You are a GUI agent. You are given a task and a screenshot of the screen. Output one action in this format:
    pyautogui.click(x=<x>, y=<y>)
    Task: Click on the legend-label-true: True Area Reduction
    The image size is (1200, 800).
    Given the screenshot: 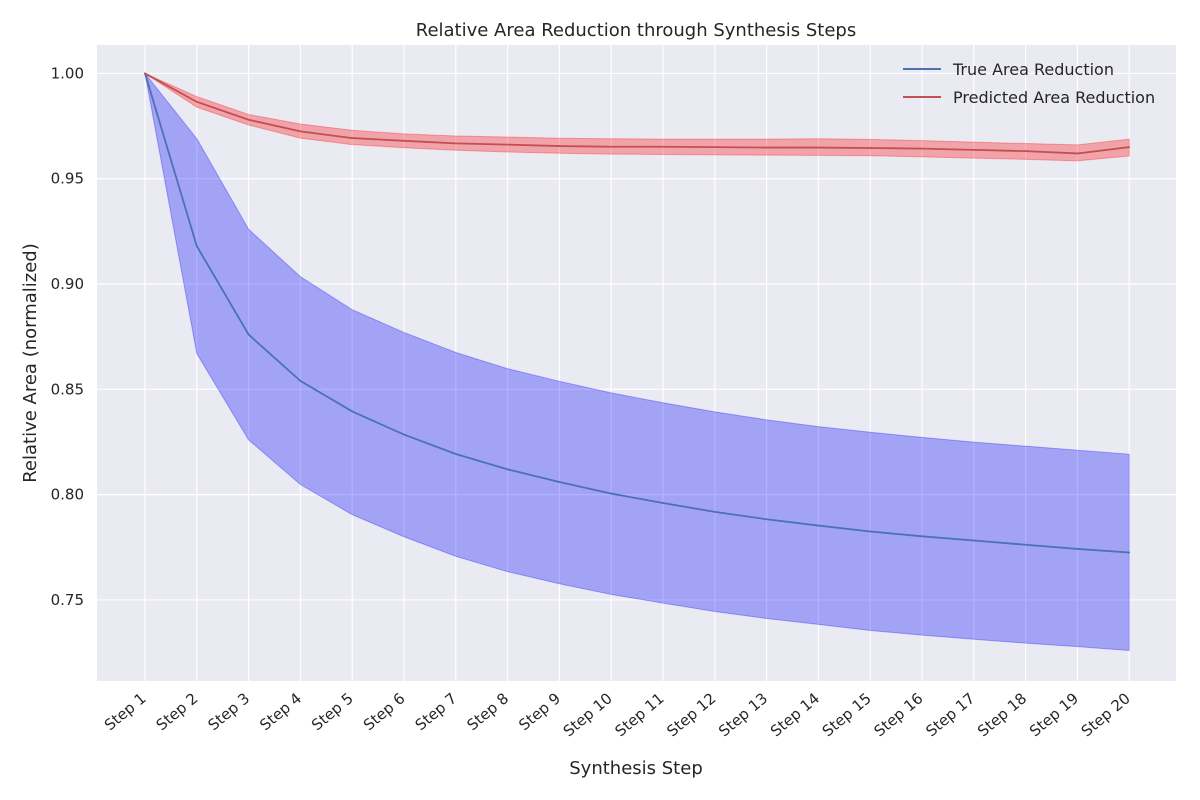 What is the action you would take?
    pyautogui.click(x=1033, y=69)
    